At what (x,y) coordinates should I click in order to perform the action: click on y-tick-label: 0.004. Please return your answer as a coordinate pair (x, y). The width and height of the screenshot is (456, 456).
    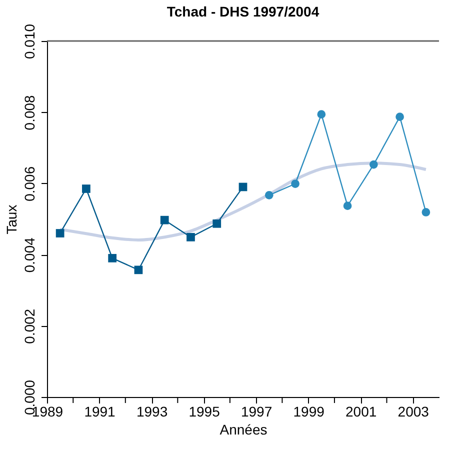
    Looking at the image, I should click on (30, 255).